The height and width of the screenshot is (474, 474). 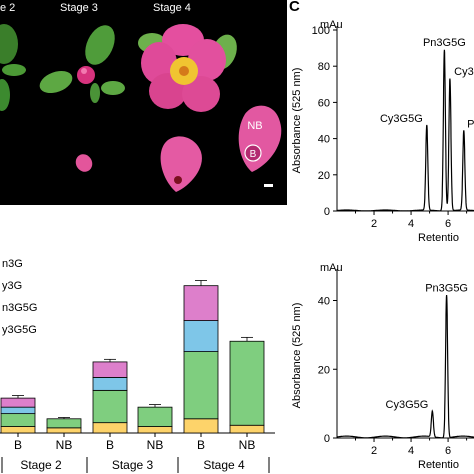 What do you see at coordinates (8, 8) in the screenshot?
I see `stage-label: e 2` at bounding box center [8, 8].